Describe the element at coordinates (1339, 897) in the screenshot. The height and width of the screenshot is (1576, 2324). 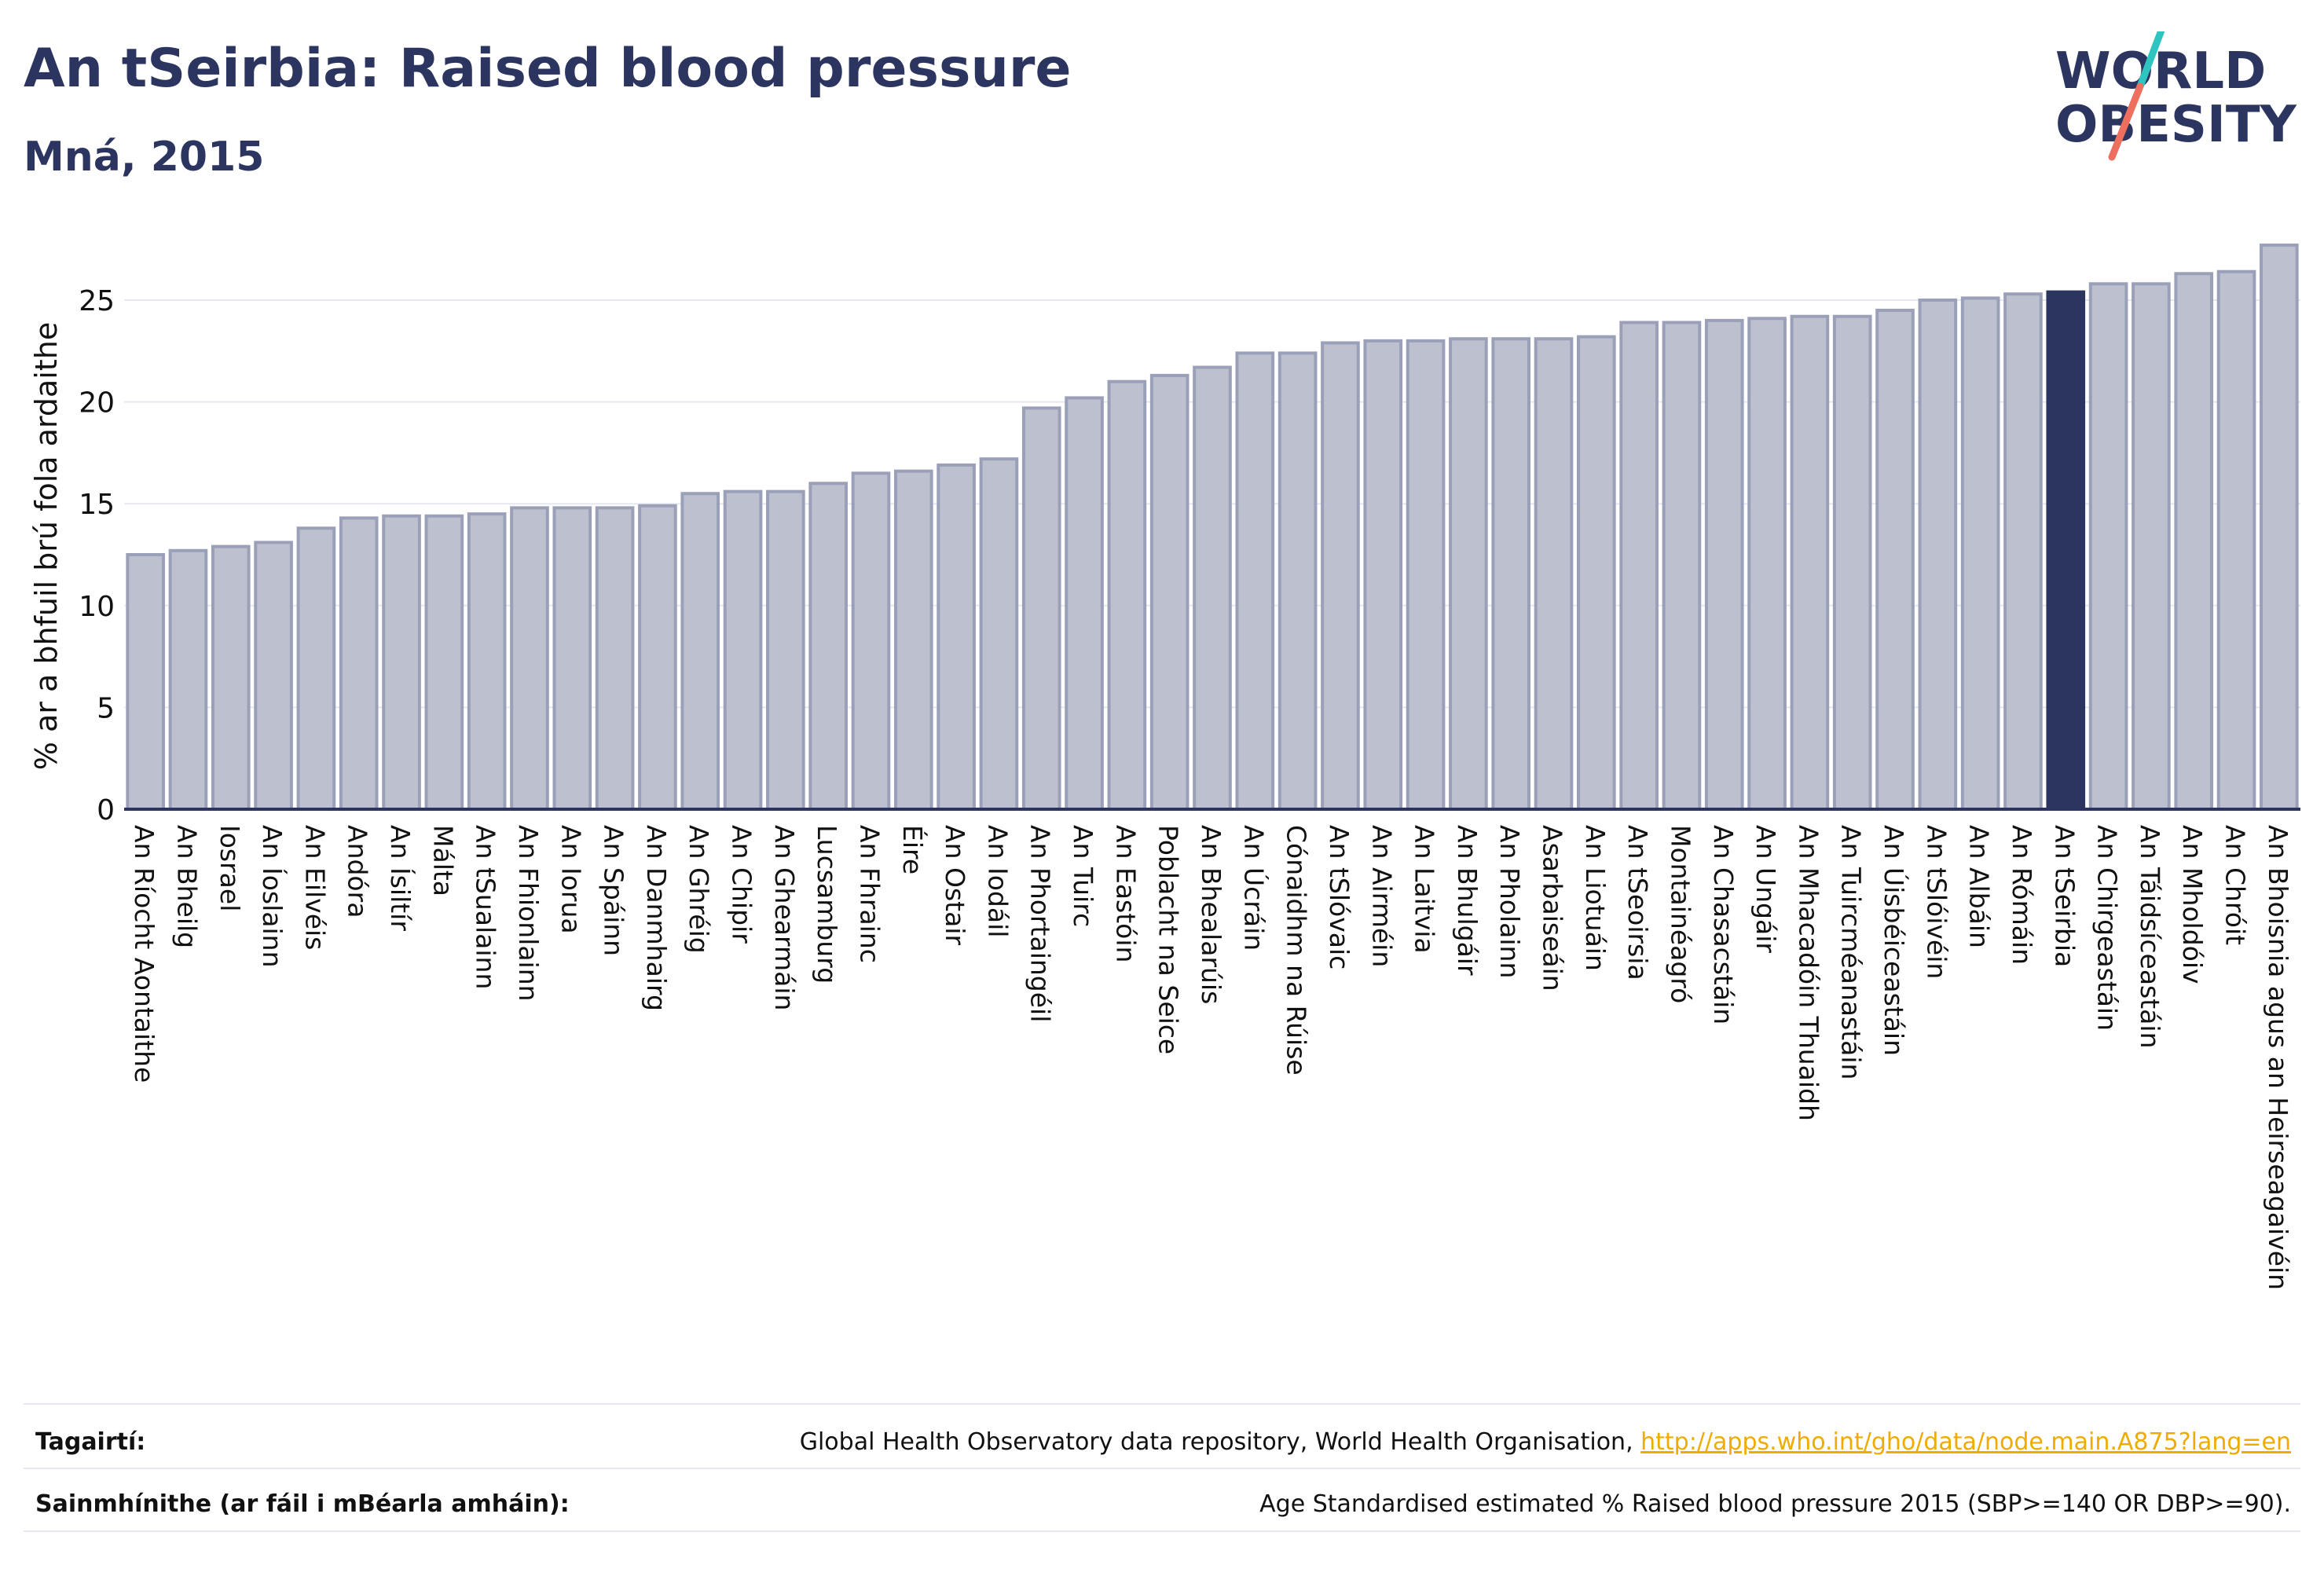
I see `x-tick-label: An tSlóvaic` at that location.